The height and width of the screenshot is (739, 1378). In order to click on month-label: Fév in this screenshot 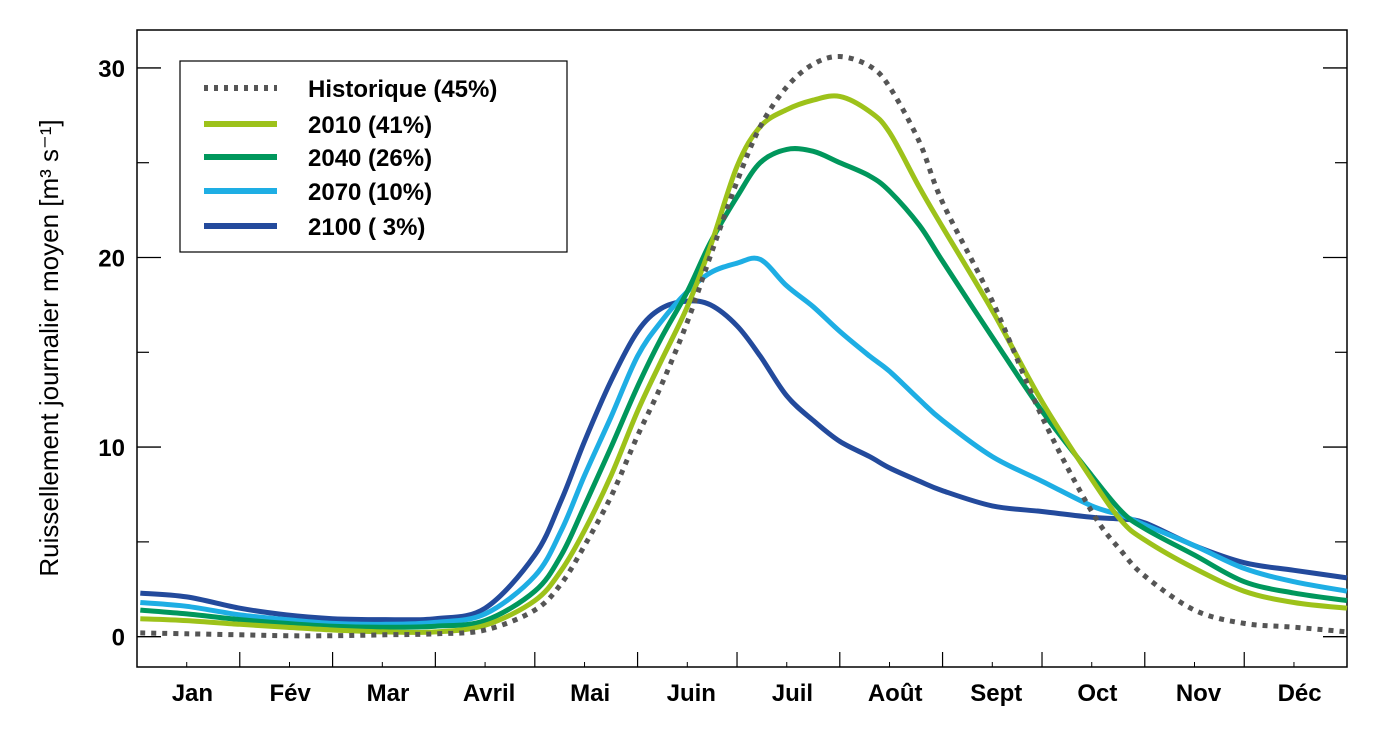, I will do `click(290, 693)`.